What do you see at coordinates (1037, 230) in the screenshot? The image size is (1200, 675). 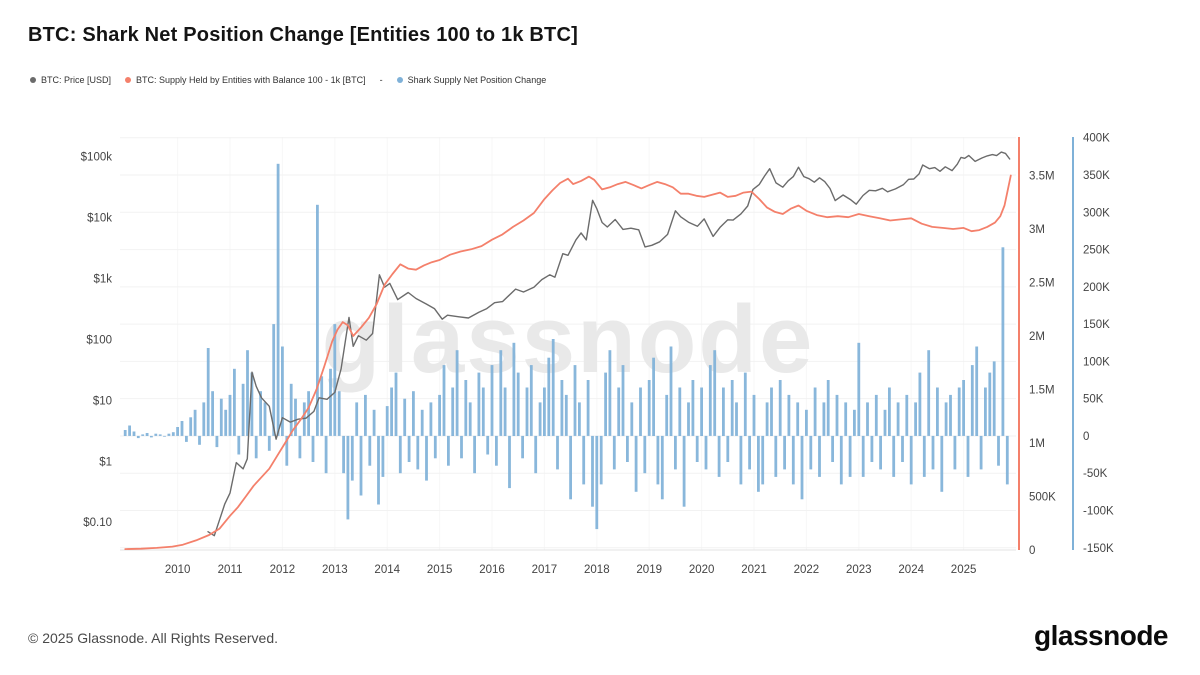 I see `supply-axis-tick: 3M` at bounding box center [1037, 230].